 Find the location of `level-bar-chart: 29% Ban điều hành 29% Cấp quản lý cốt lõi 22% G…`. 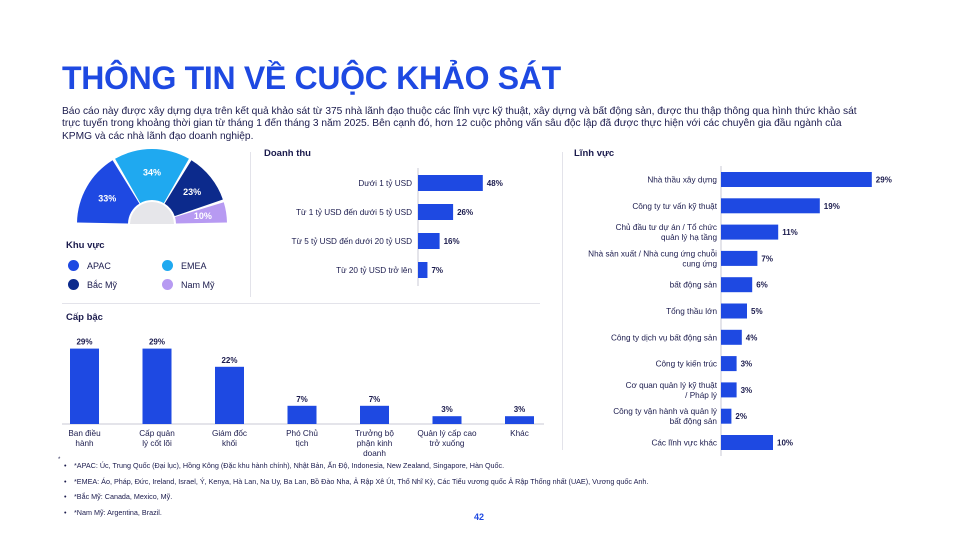

level-bar-chart: 29% Ban điều hành 29% Cấp quản lý cốt lõi 22% G… is located at coordinates (303, 398).